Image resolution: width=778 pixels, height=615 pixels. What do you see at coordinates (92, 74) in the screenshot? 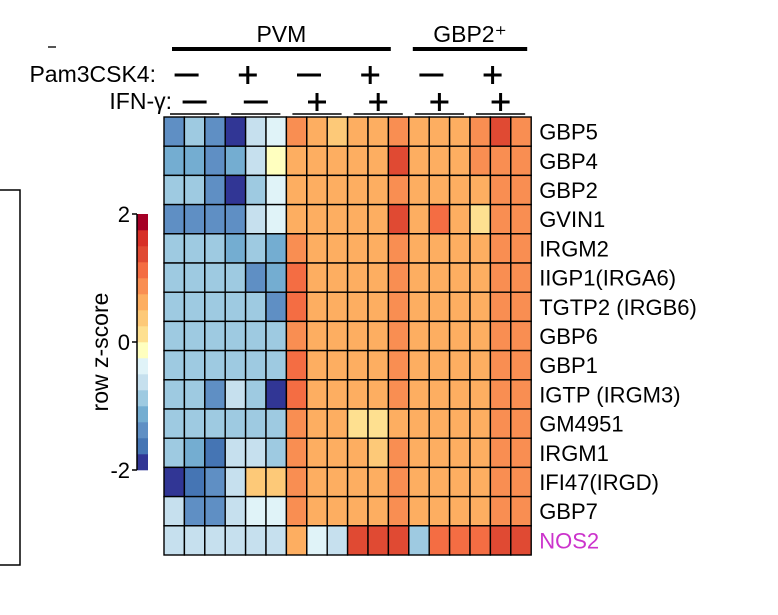
I see `pam3csk4-label: Pam3CSK4:` at bounding box center [92, 74].